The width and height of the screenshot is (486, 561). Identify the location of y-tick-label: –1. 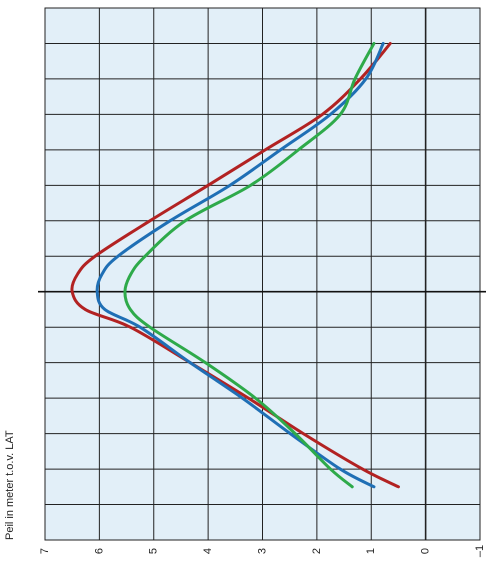
(480, 551).